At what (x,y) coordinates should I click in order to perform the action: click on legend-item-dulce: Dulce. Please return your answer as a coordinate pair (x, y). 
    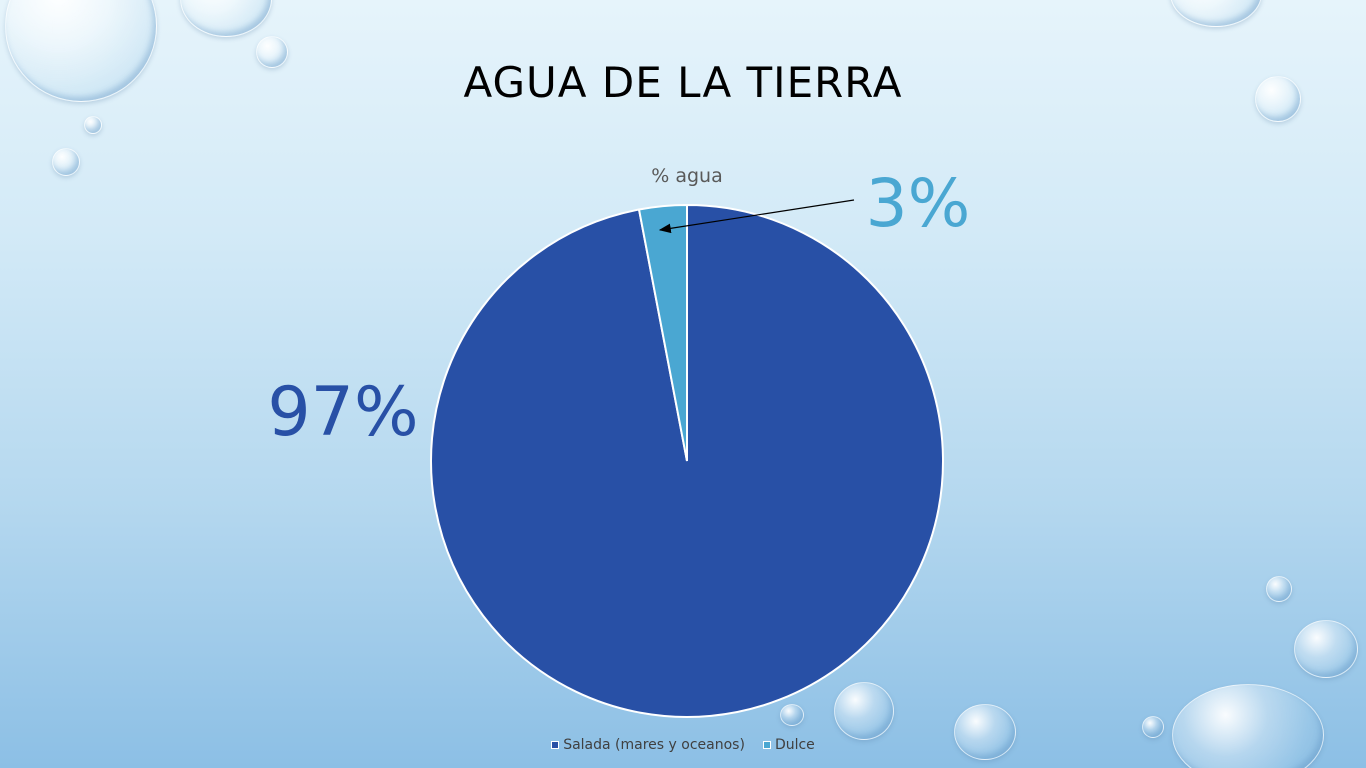
    Looking at the image, I should click on (788, 745).